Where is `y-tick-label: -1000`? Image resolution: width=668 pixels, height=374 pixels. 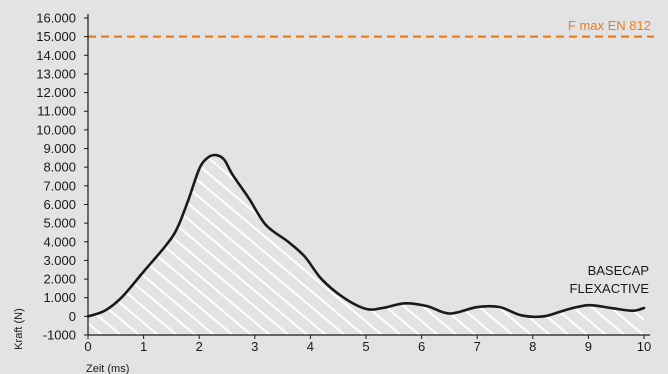
y-tick-label: -1000 is located at coordinates (59, 335).